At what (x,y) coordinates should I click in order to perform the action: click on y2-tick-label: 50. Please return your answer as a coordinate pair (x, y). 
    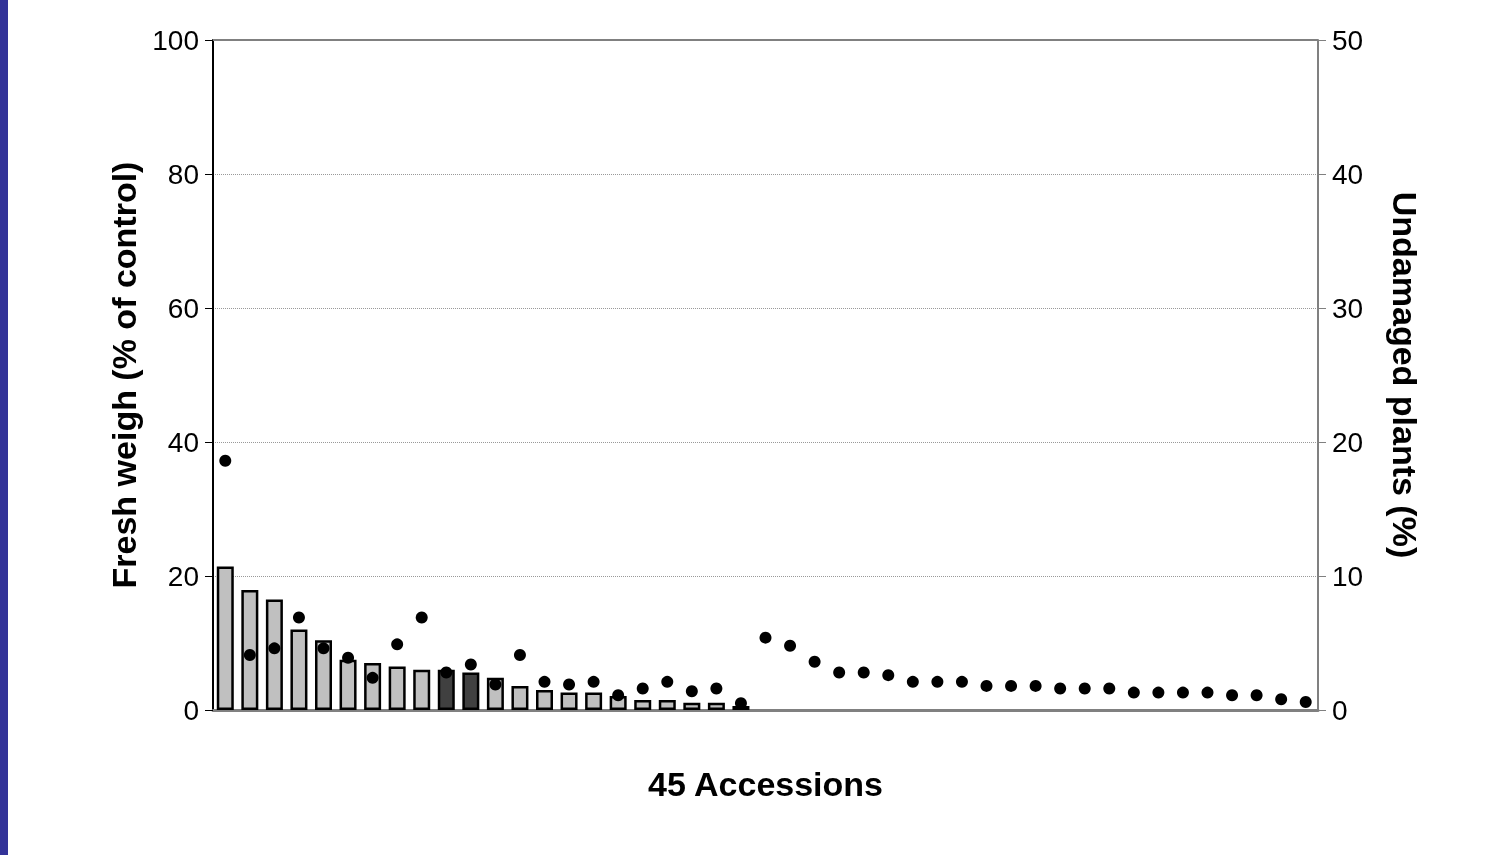
    Looking at the image, I should click on (1348, 40).